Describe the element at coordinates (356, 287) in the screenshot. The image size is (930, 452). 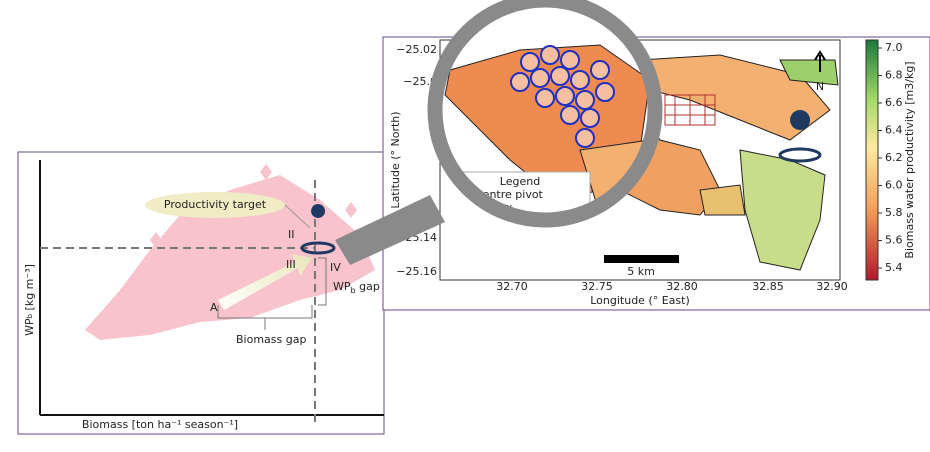
I see `gap-label: WPb gap` at that location.